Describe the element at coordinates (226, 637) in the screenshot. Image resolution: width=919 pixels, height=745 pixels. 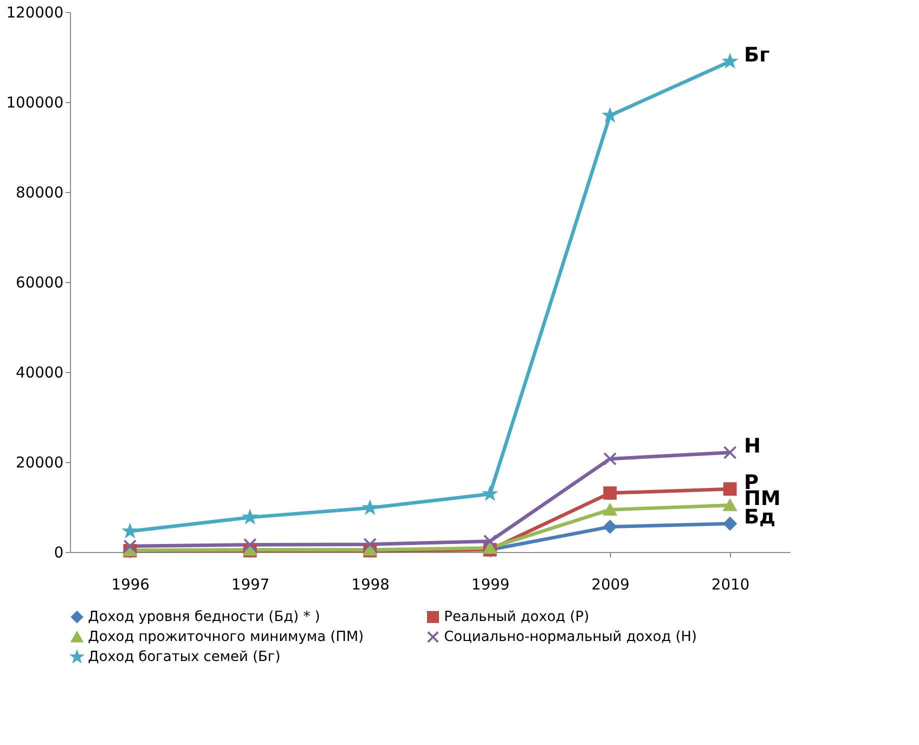
I see `legend-label: Доход прожиточного минимума (ПМ)` at that location.